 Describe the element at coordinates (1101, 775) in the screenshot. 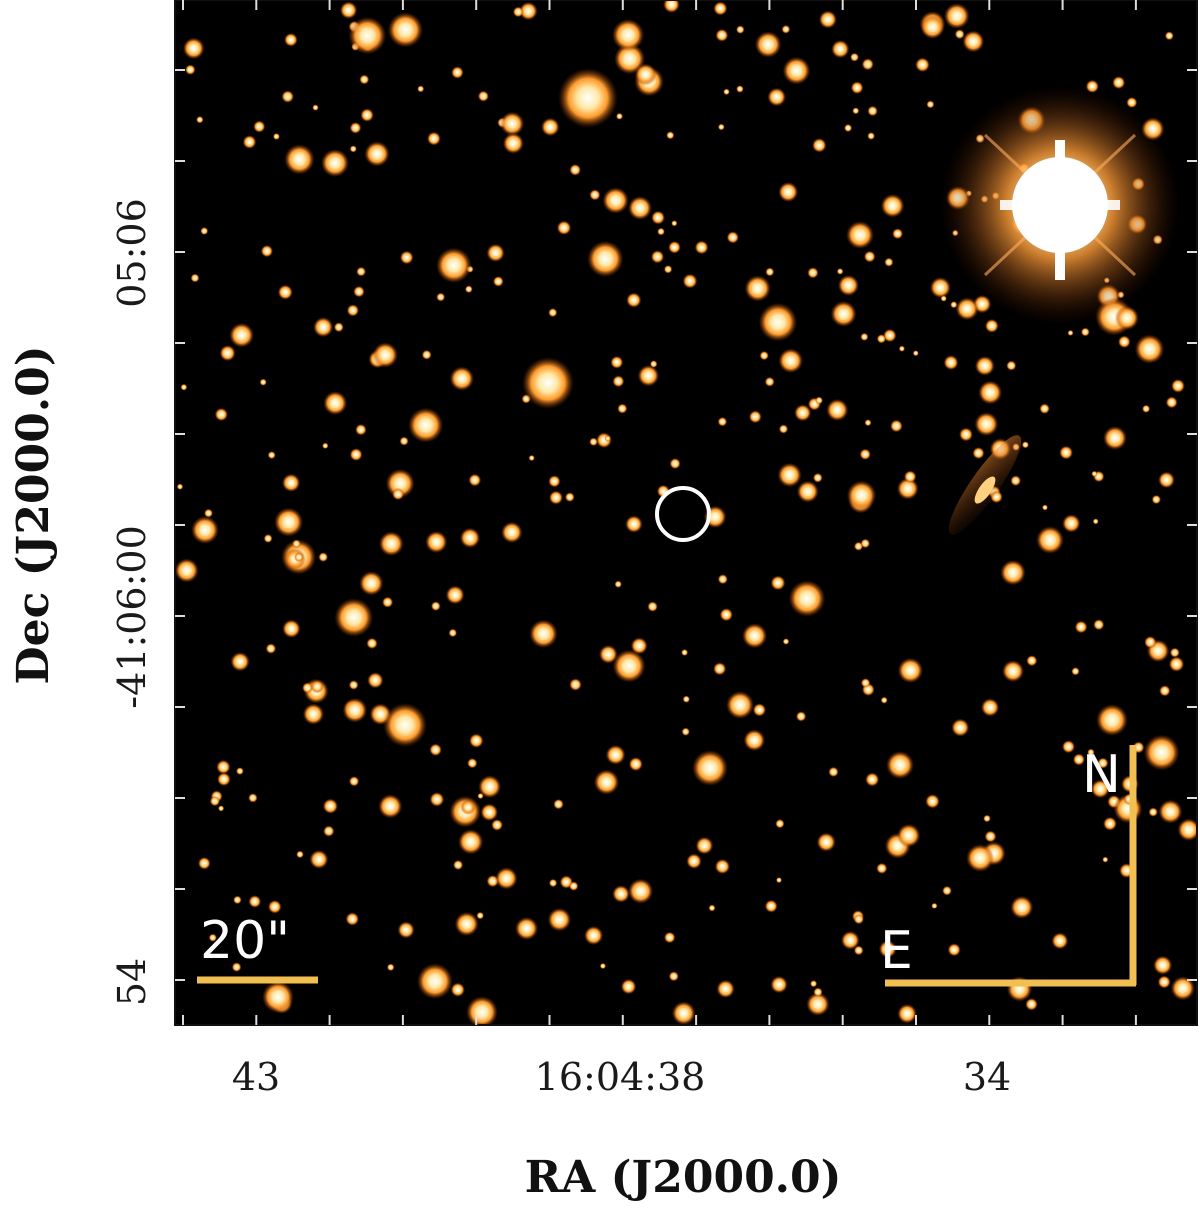

I see `compass-north-label: N` at that location.